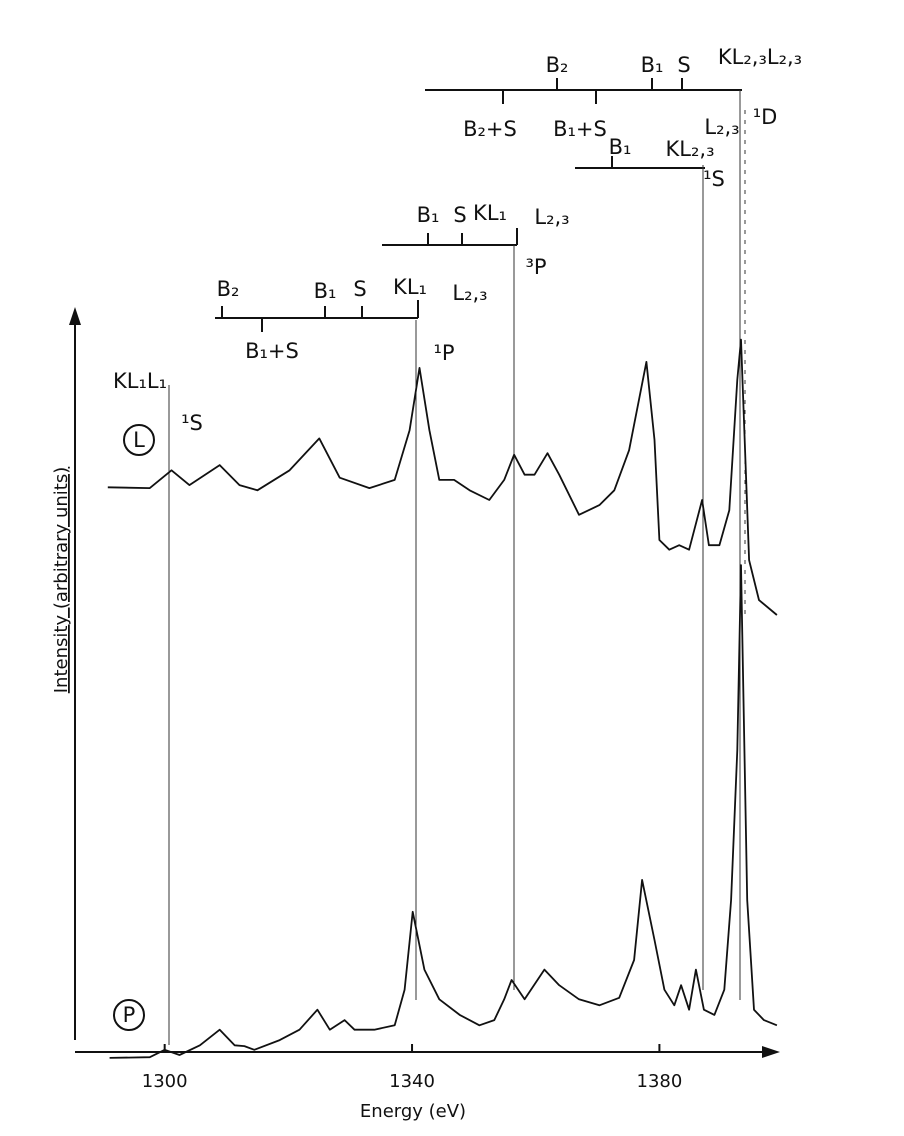  Describe the element at coordinates (413, 1111) in the screenshot. I see `x-axis-label: Energy (eV)` at that location.